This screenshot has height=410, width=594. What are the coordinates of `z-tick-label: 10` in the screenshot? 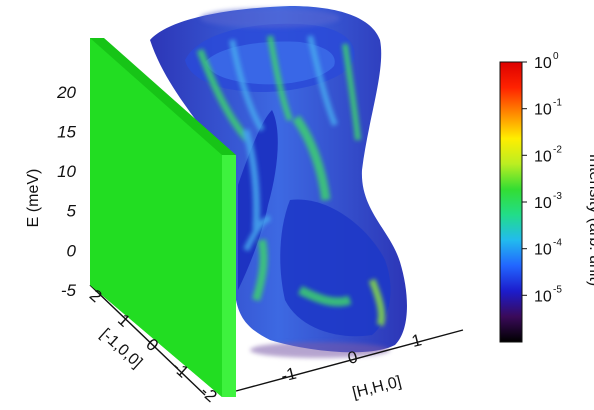 It's located at (66, 171).